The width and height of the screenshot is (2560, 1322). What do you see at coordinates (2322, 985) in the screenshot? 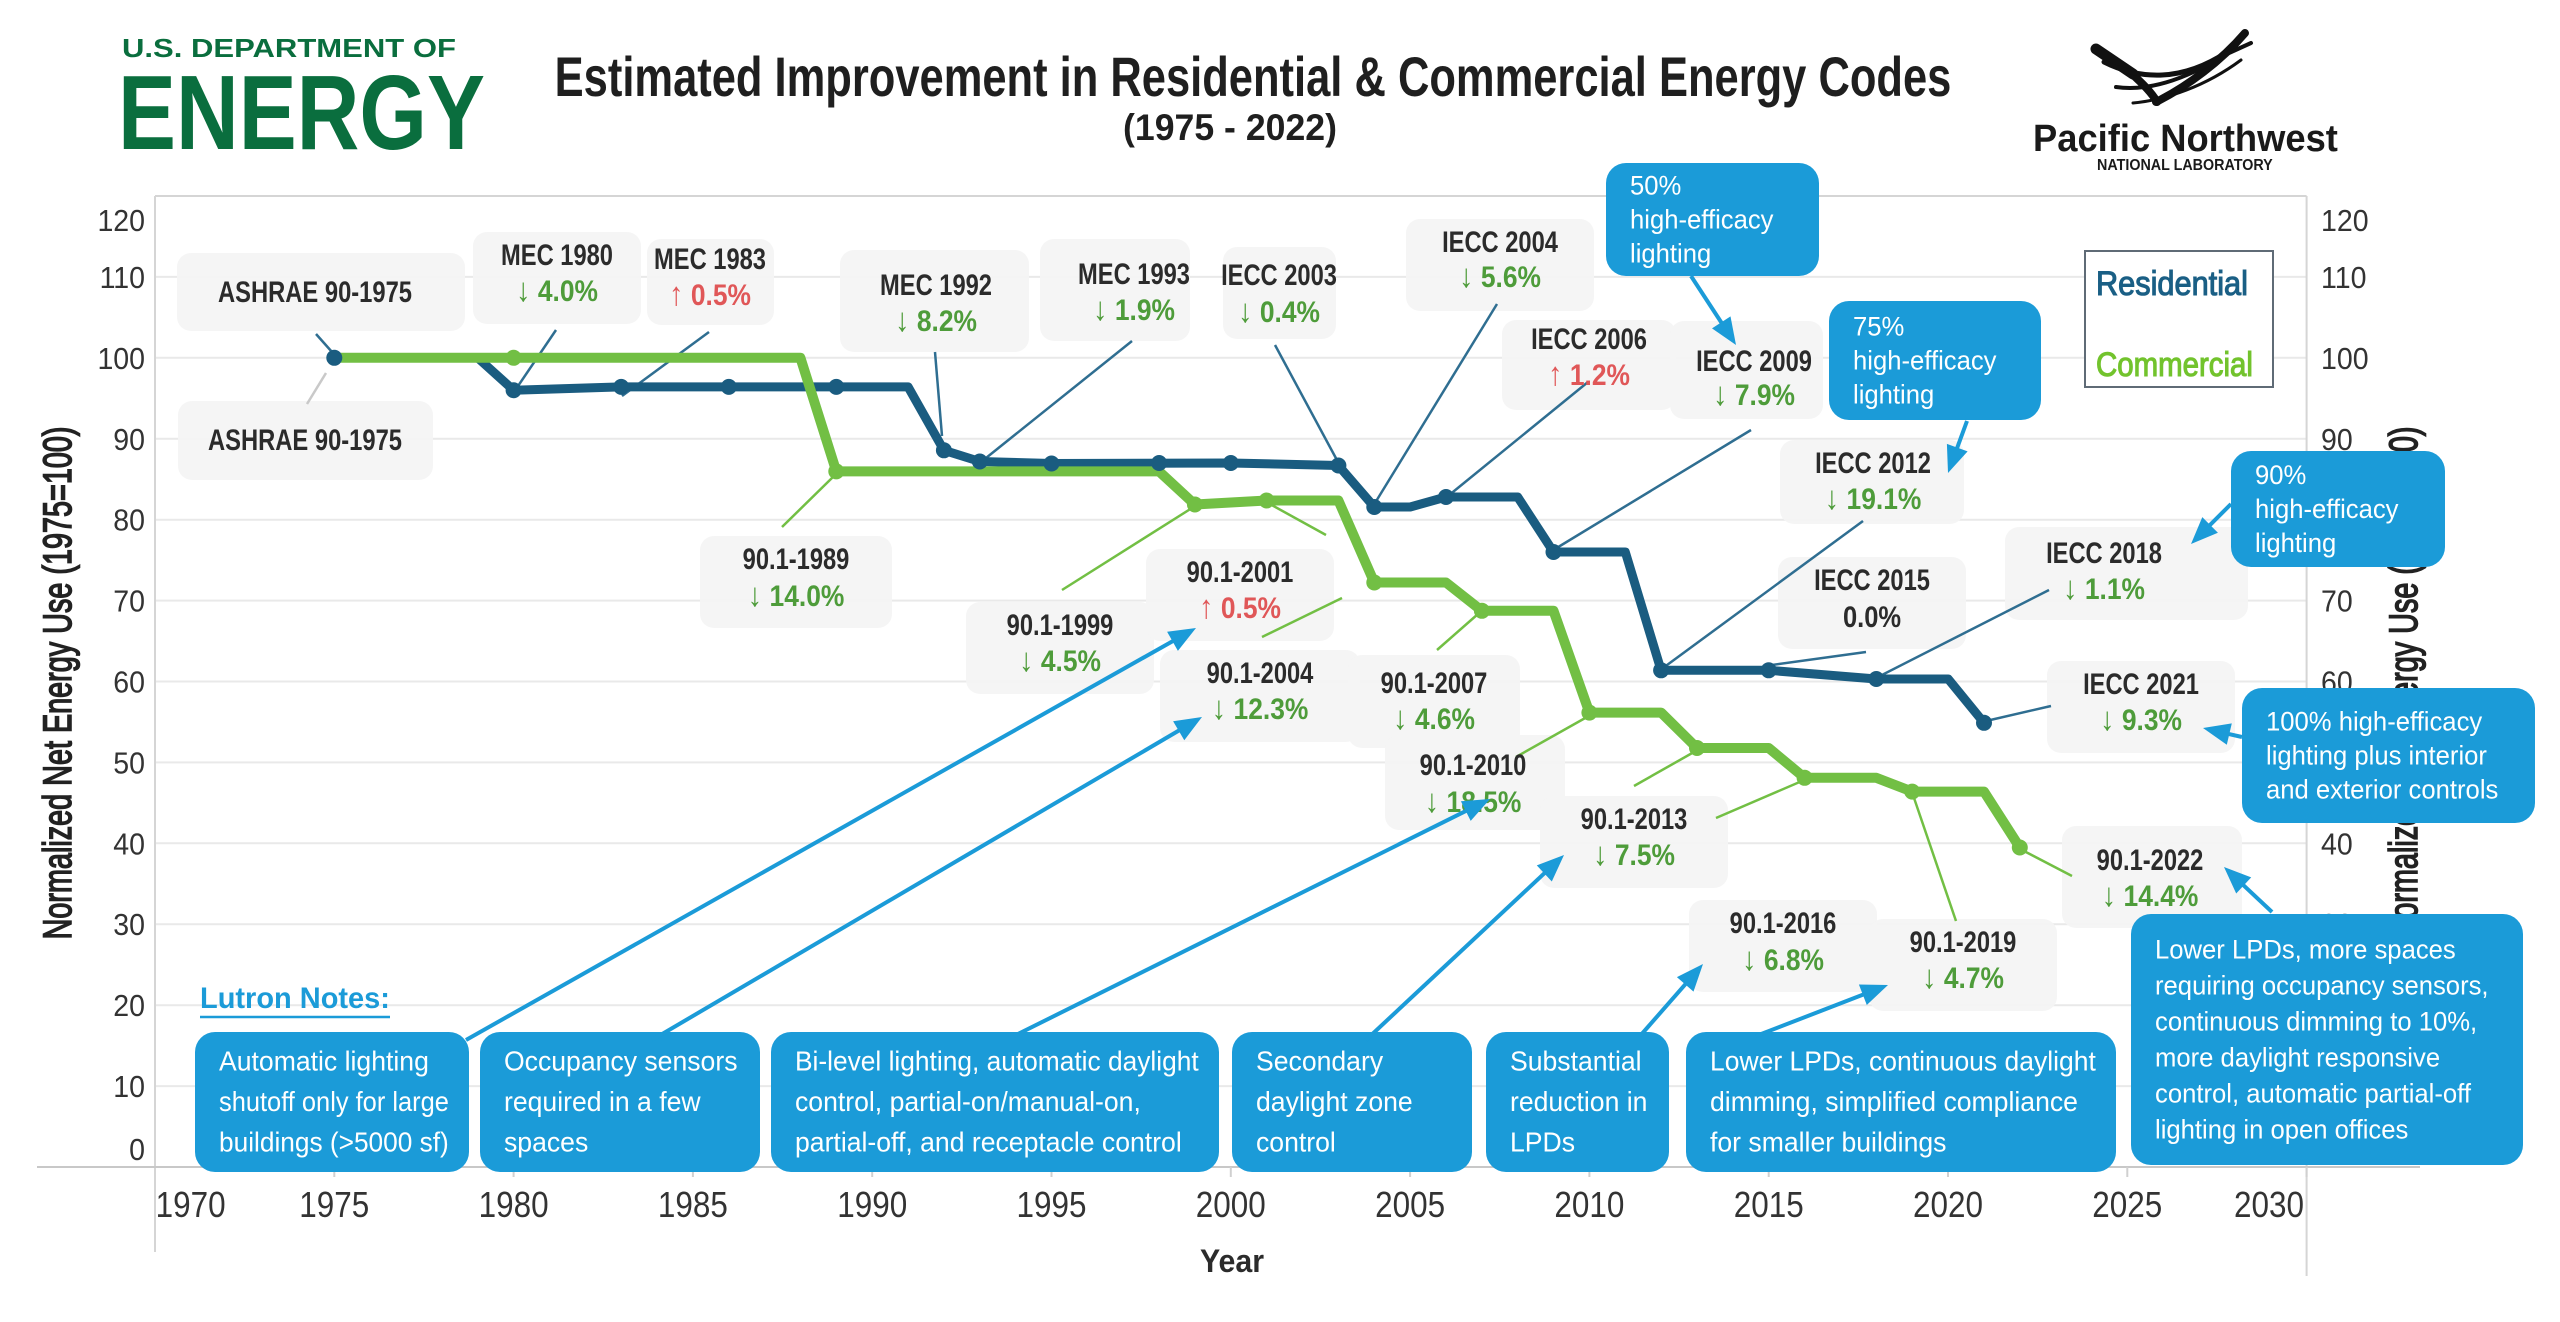
I see `svg-text: requiring occupancy sensors,` at bounding box center [2322, 985].